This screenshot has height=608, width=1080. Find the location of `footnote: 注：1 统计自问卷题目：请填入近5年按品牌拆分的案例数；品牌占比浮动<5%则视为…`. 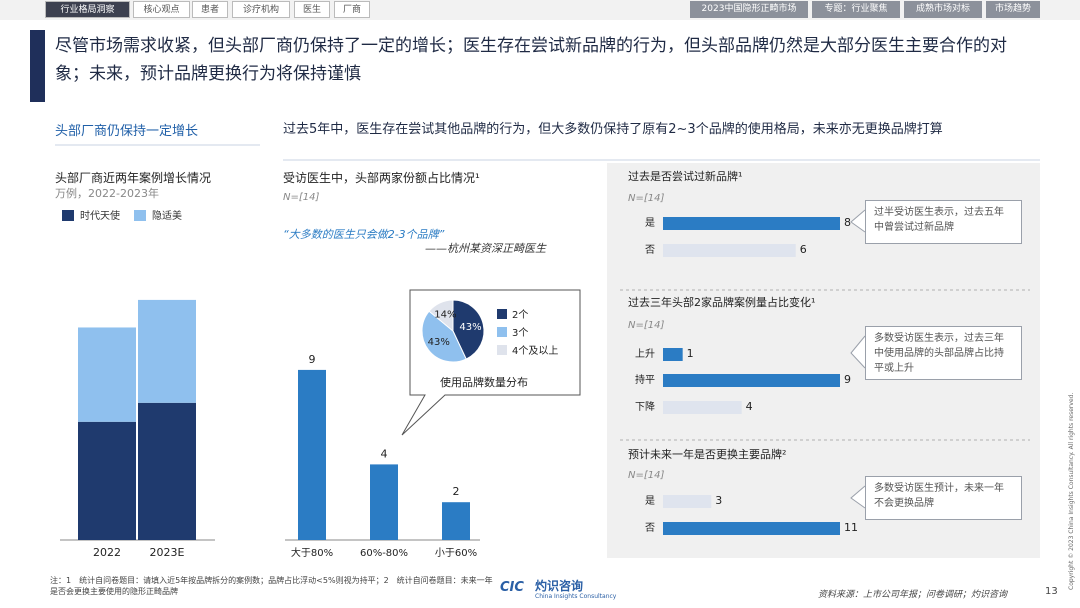

footnote: 注：1 统计自问卷题目：请填入近5年按品牌拆分的案例数；品牌占比浮动<5%则视为… is located at coordinates (271, 586).